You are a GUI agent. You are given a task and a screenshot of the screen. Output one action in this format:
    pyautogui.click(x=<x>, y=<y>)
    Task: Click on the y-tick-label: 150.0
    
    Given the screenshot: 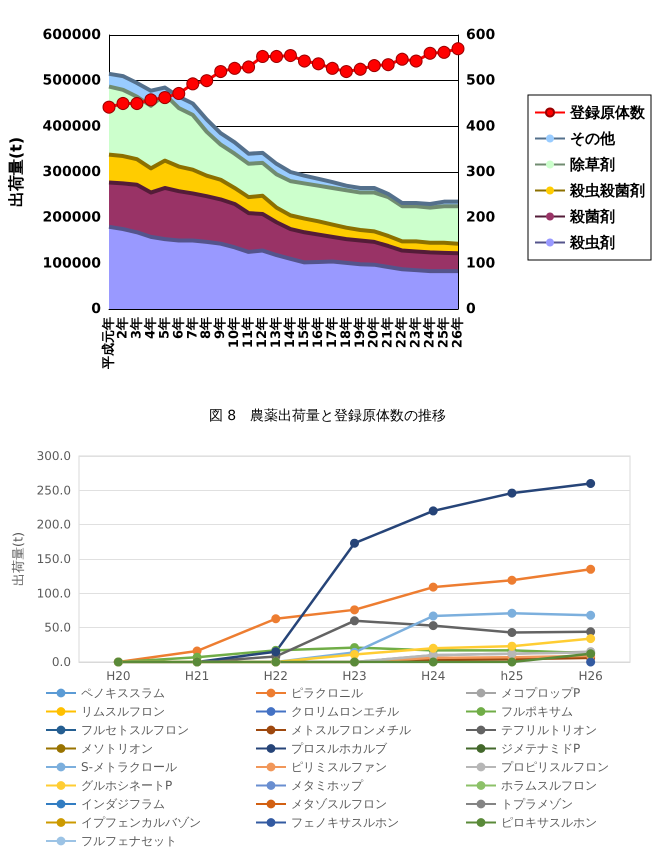 What is the action you would take?
    pyautogui.click(x=53, y=559)
    